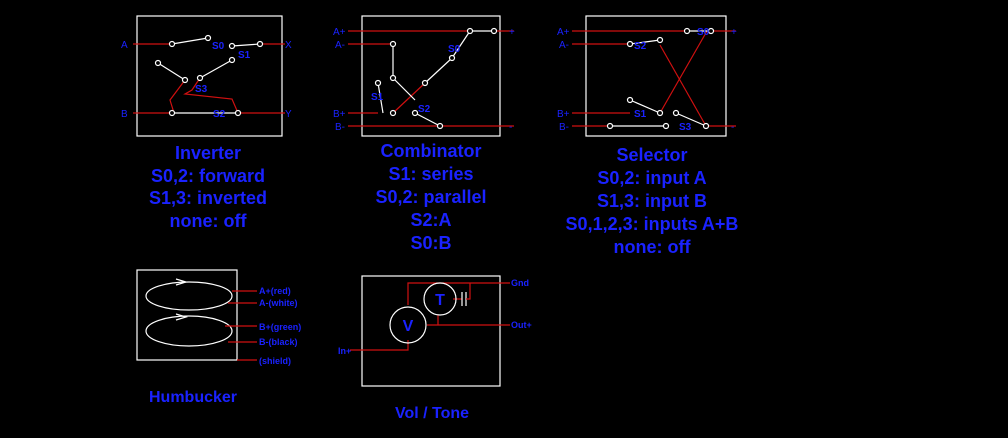 The image size is (1008, 438). Describe the element at coordinates (427, 119) in the screenshot. I see `combinator-s2-bottom` at that location.